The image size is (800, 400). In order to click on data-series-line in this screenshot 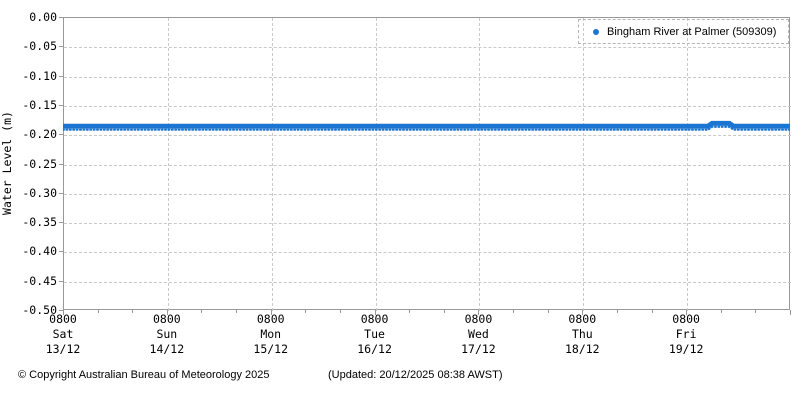, I will do `click(426, 125)`.